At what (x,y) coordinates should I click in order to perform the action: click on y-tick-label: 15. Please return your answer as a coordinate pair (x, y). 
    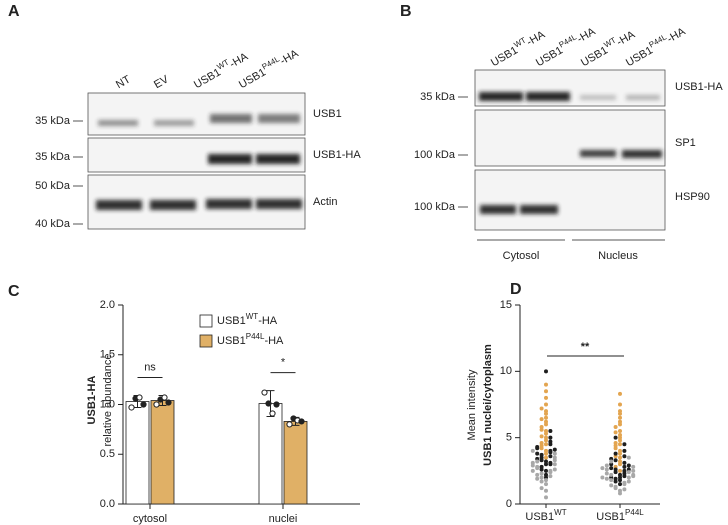
    Looking at the image, I should click on (506, 305).